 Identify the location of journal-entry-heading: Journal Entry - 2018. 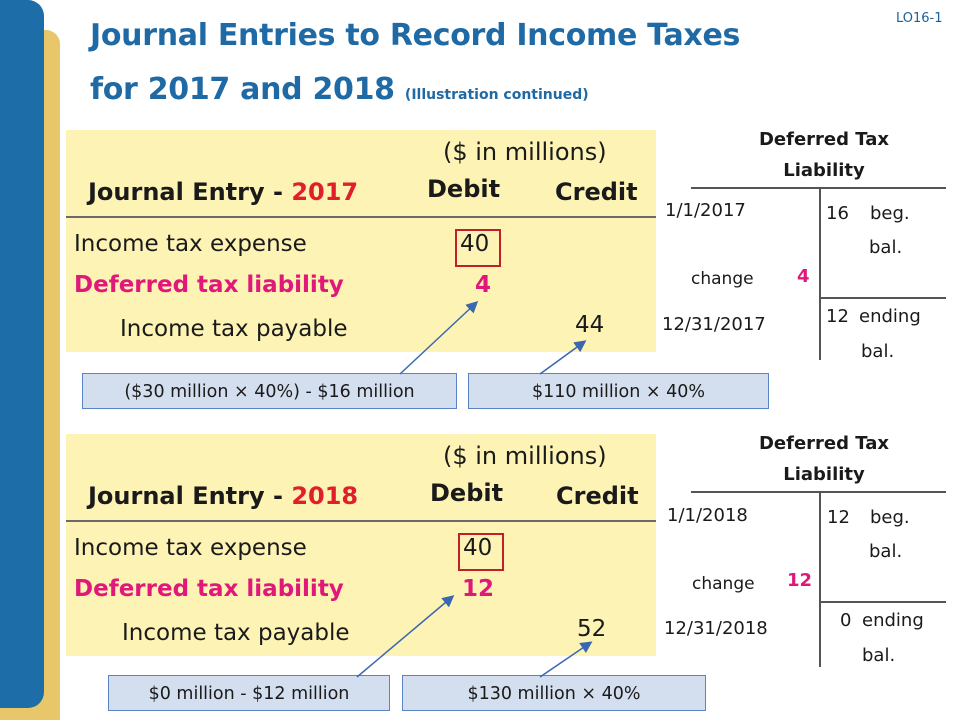
(223, 496).